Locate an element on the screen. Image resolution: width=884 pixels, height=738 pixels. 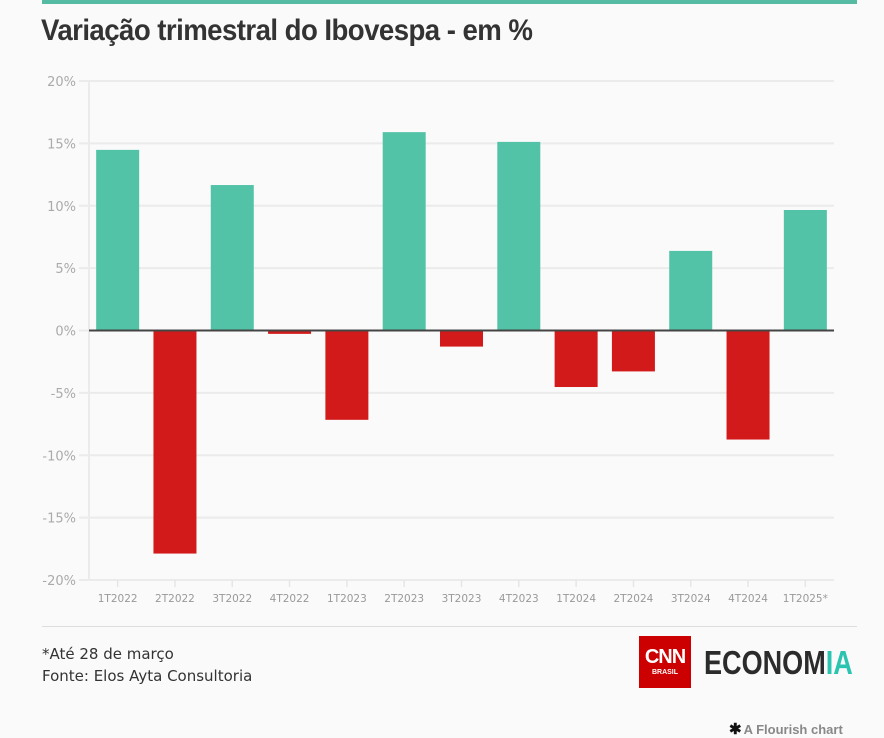
brasil-logo-text: BRASIL is located at coordinates (665, 672).